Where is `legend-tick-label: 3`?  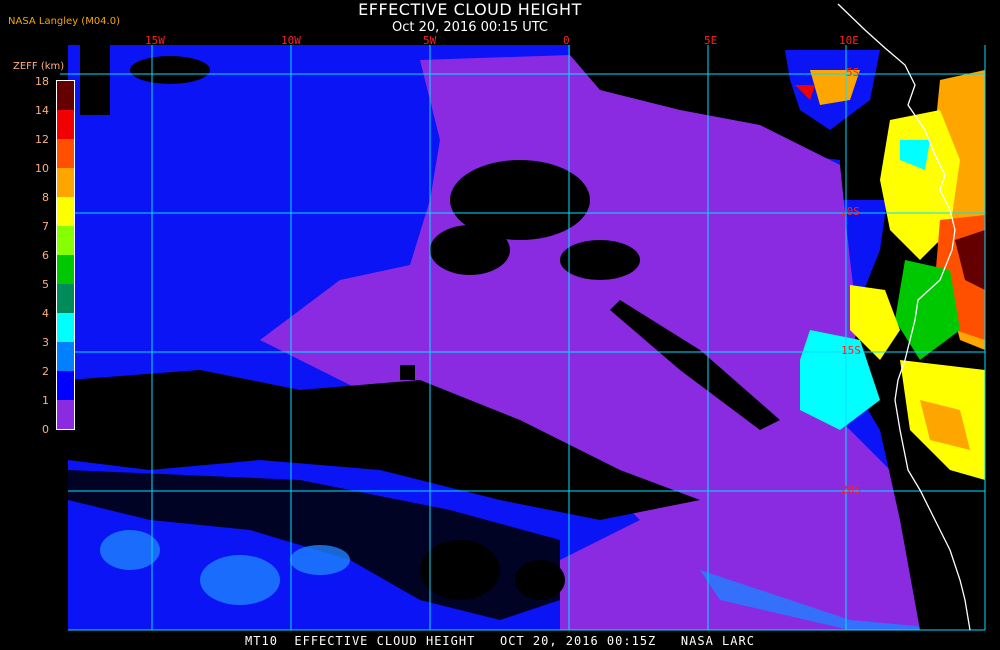 legend-tick-label: 3 is located at coordinates (45, 342).